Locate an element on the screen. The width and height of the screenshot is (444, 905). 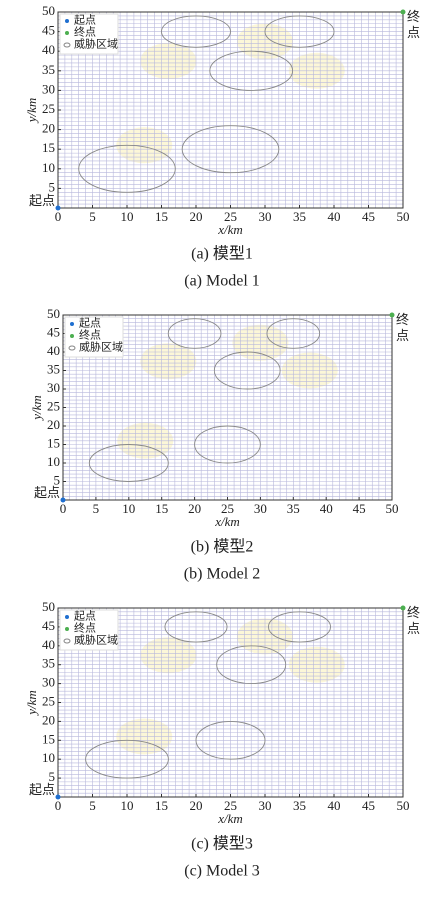
caption-cn: (c) 模型3 is located at coordinates (222, 844).